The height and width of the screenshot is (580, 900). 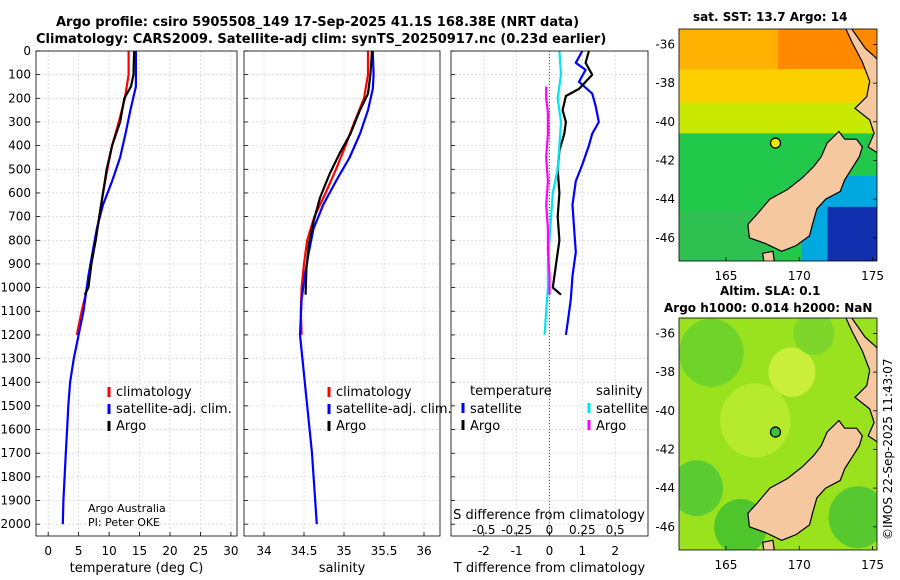 I want to click on salinity-xtick-label: 34, so click(x=263, y=551).